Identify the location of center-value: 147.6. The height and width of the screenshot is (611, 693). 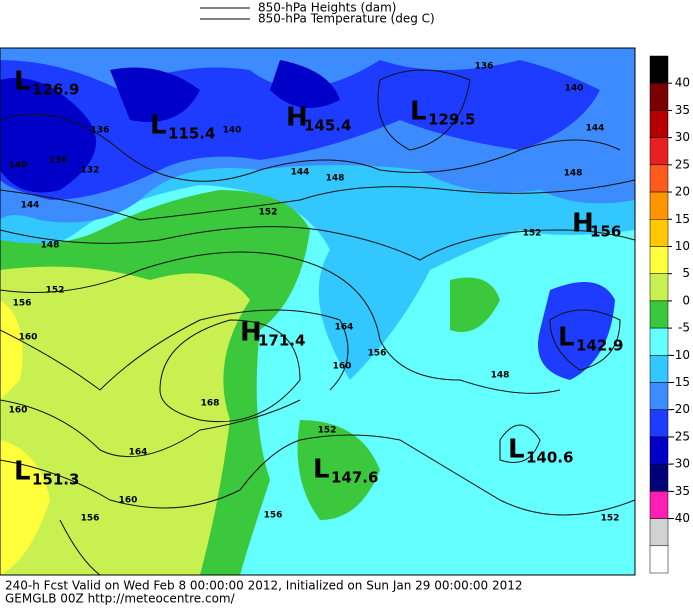
(354, 478).